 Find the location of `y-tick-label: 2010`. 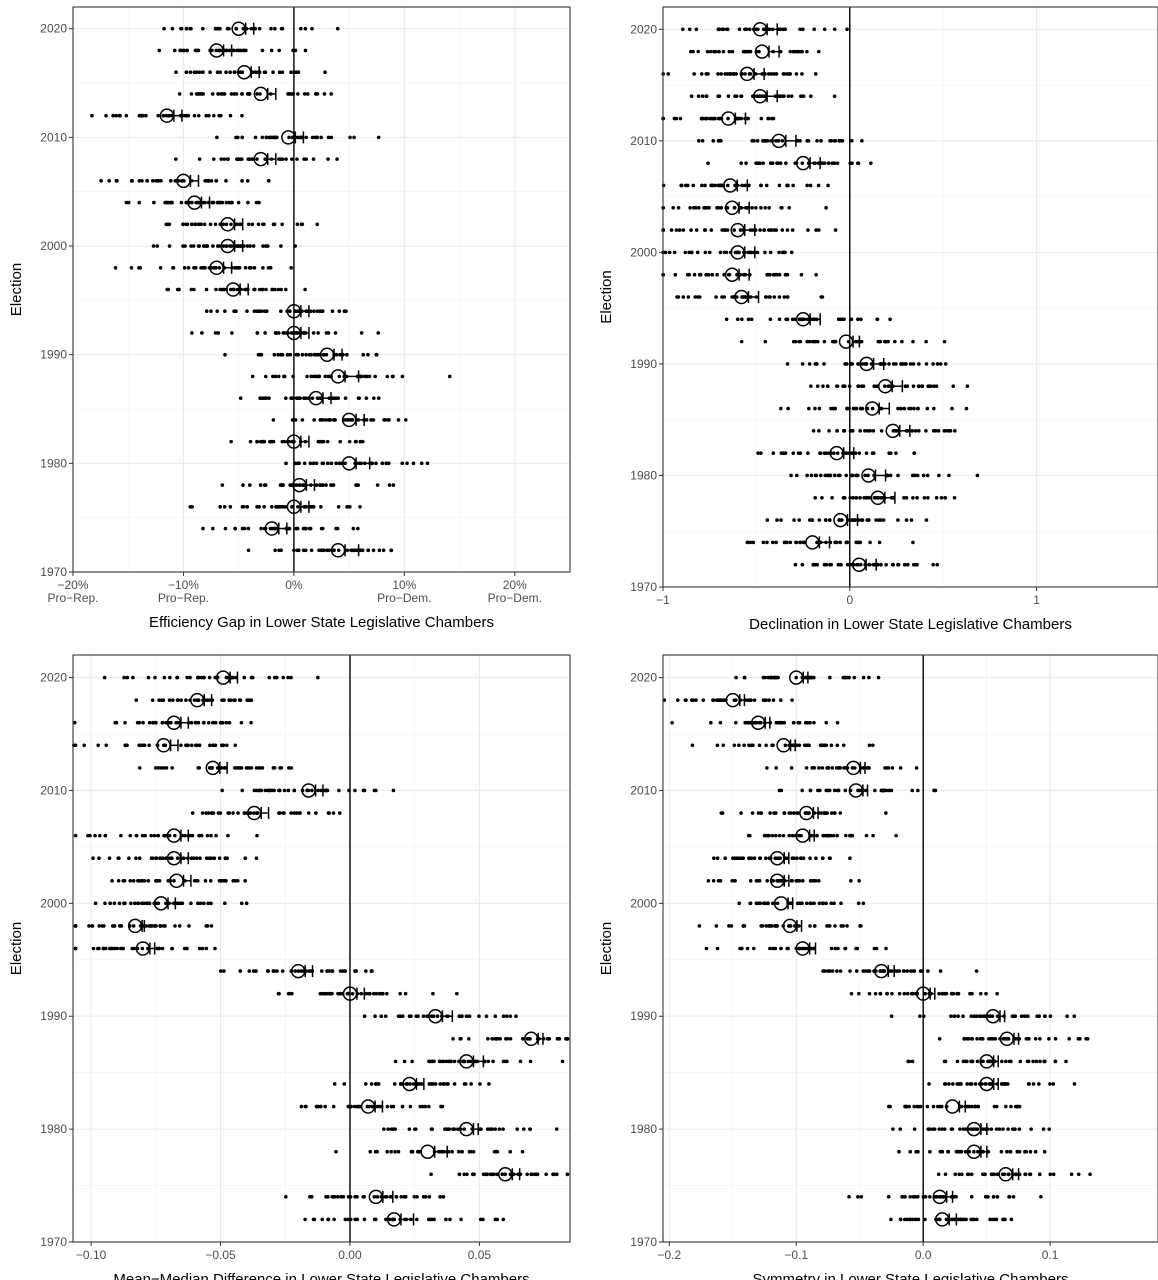

y-tick-label: 2010 is located at coordinates (643, 141).